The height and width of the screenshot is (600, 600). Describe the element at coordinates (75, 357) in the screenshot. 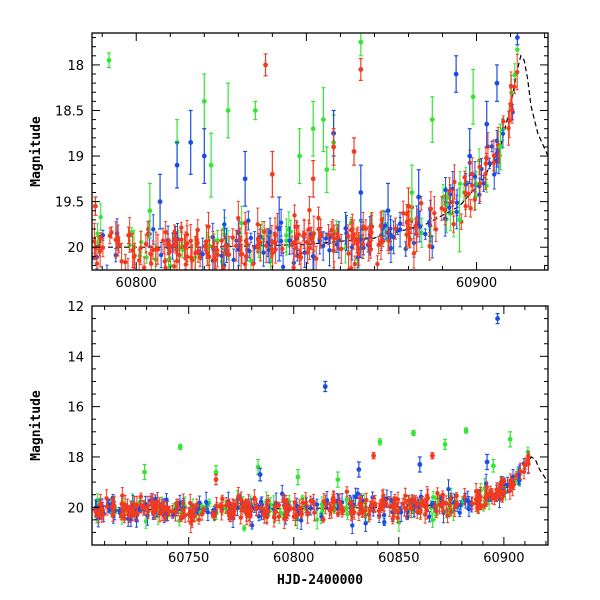

I see `y-tick-label: 14` at that location.